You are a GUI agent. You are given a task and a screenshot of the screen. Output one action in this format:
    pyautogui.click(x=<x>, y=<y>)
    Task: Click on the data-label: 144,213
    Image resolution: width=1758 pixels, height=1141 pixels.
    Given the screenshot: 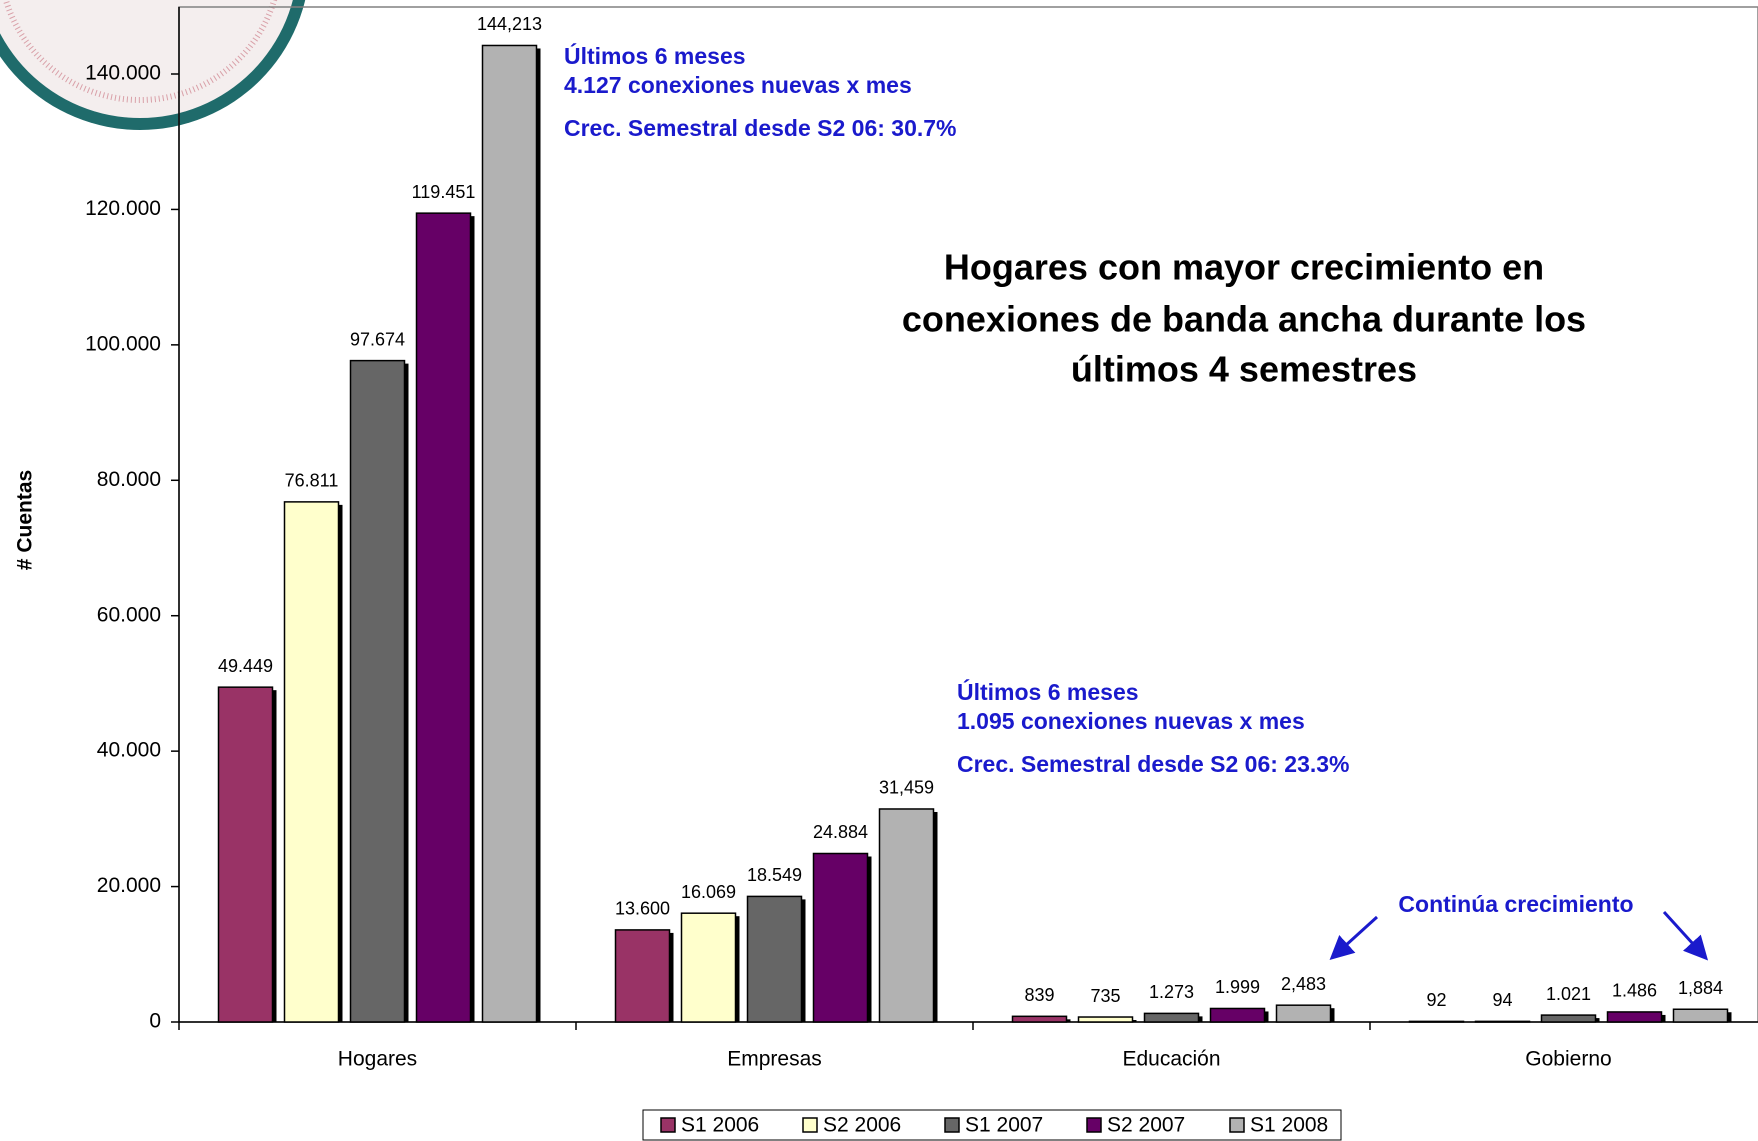 What is the action you would take?
    pyautogui.click(x=509, y=24)
    